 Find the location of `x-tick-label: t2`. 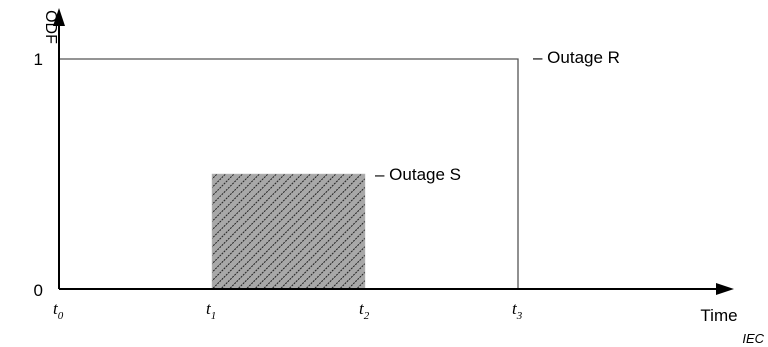

x-tick-label: t2 is located at coordinates (364, 310).